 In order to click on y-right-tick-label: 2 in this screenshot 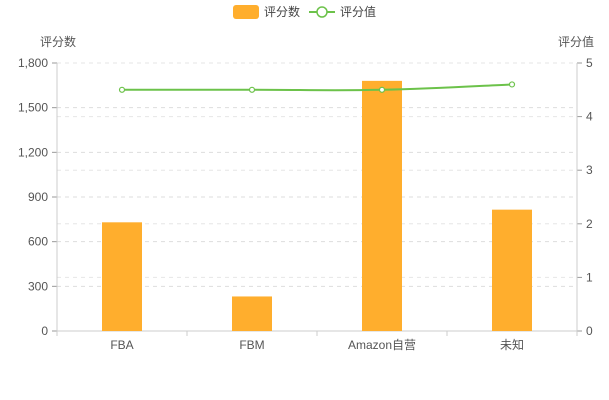, I will do `click(589, 224)`.